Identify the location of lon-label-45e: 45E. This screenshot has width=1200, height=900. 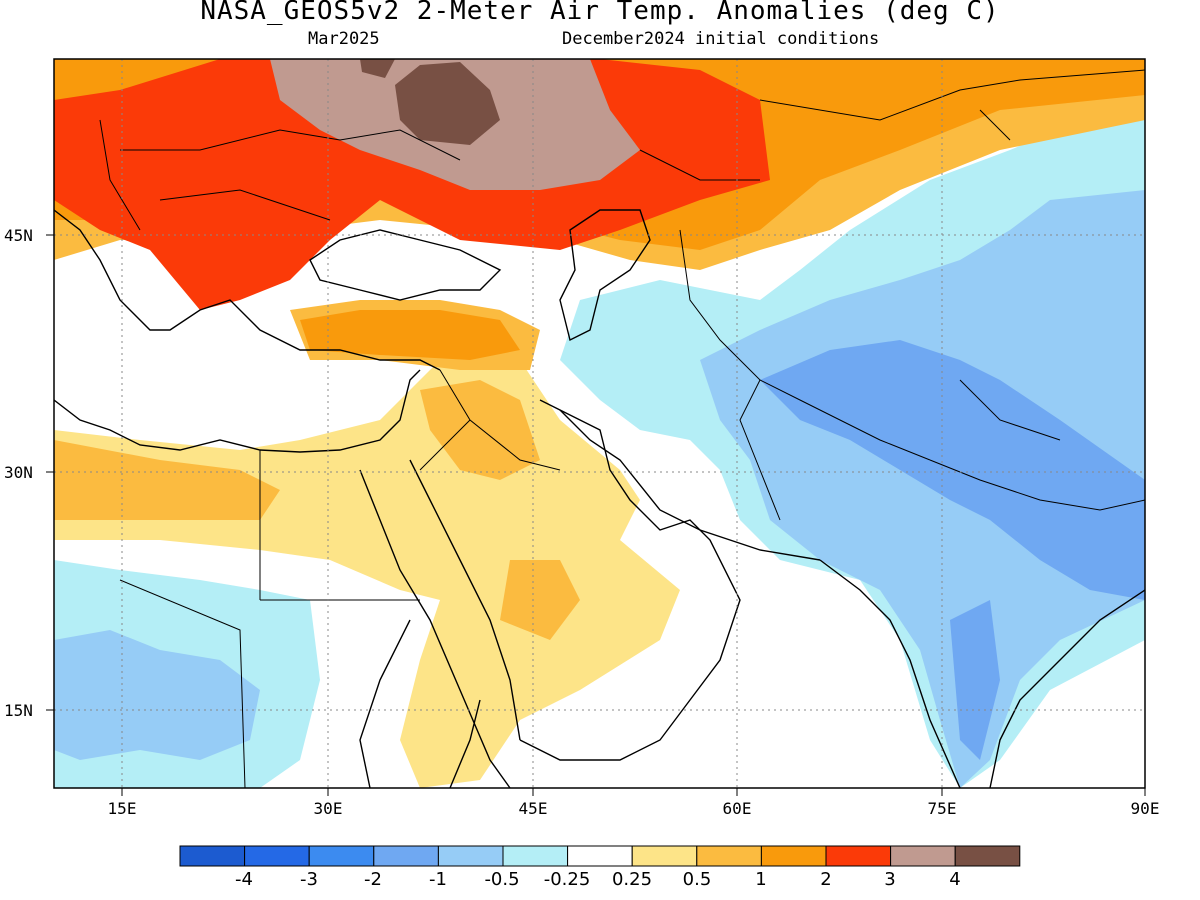
(533, 808).